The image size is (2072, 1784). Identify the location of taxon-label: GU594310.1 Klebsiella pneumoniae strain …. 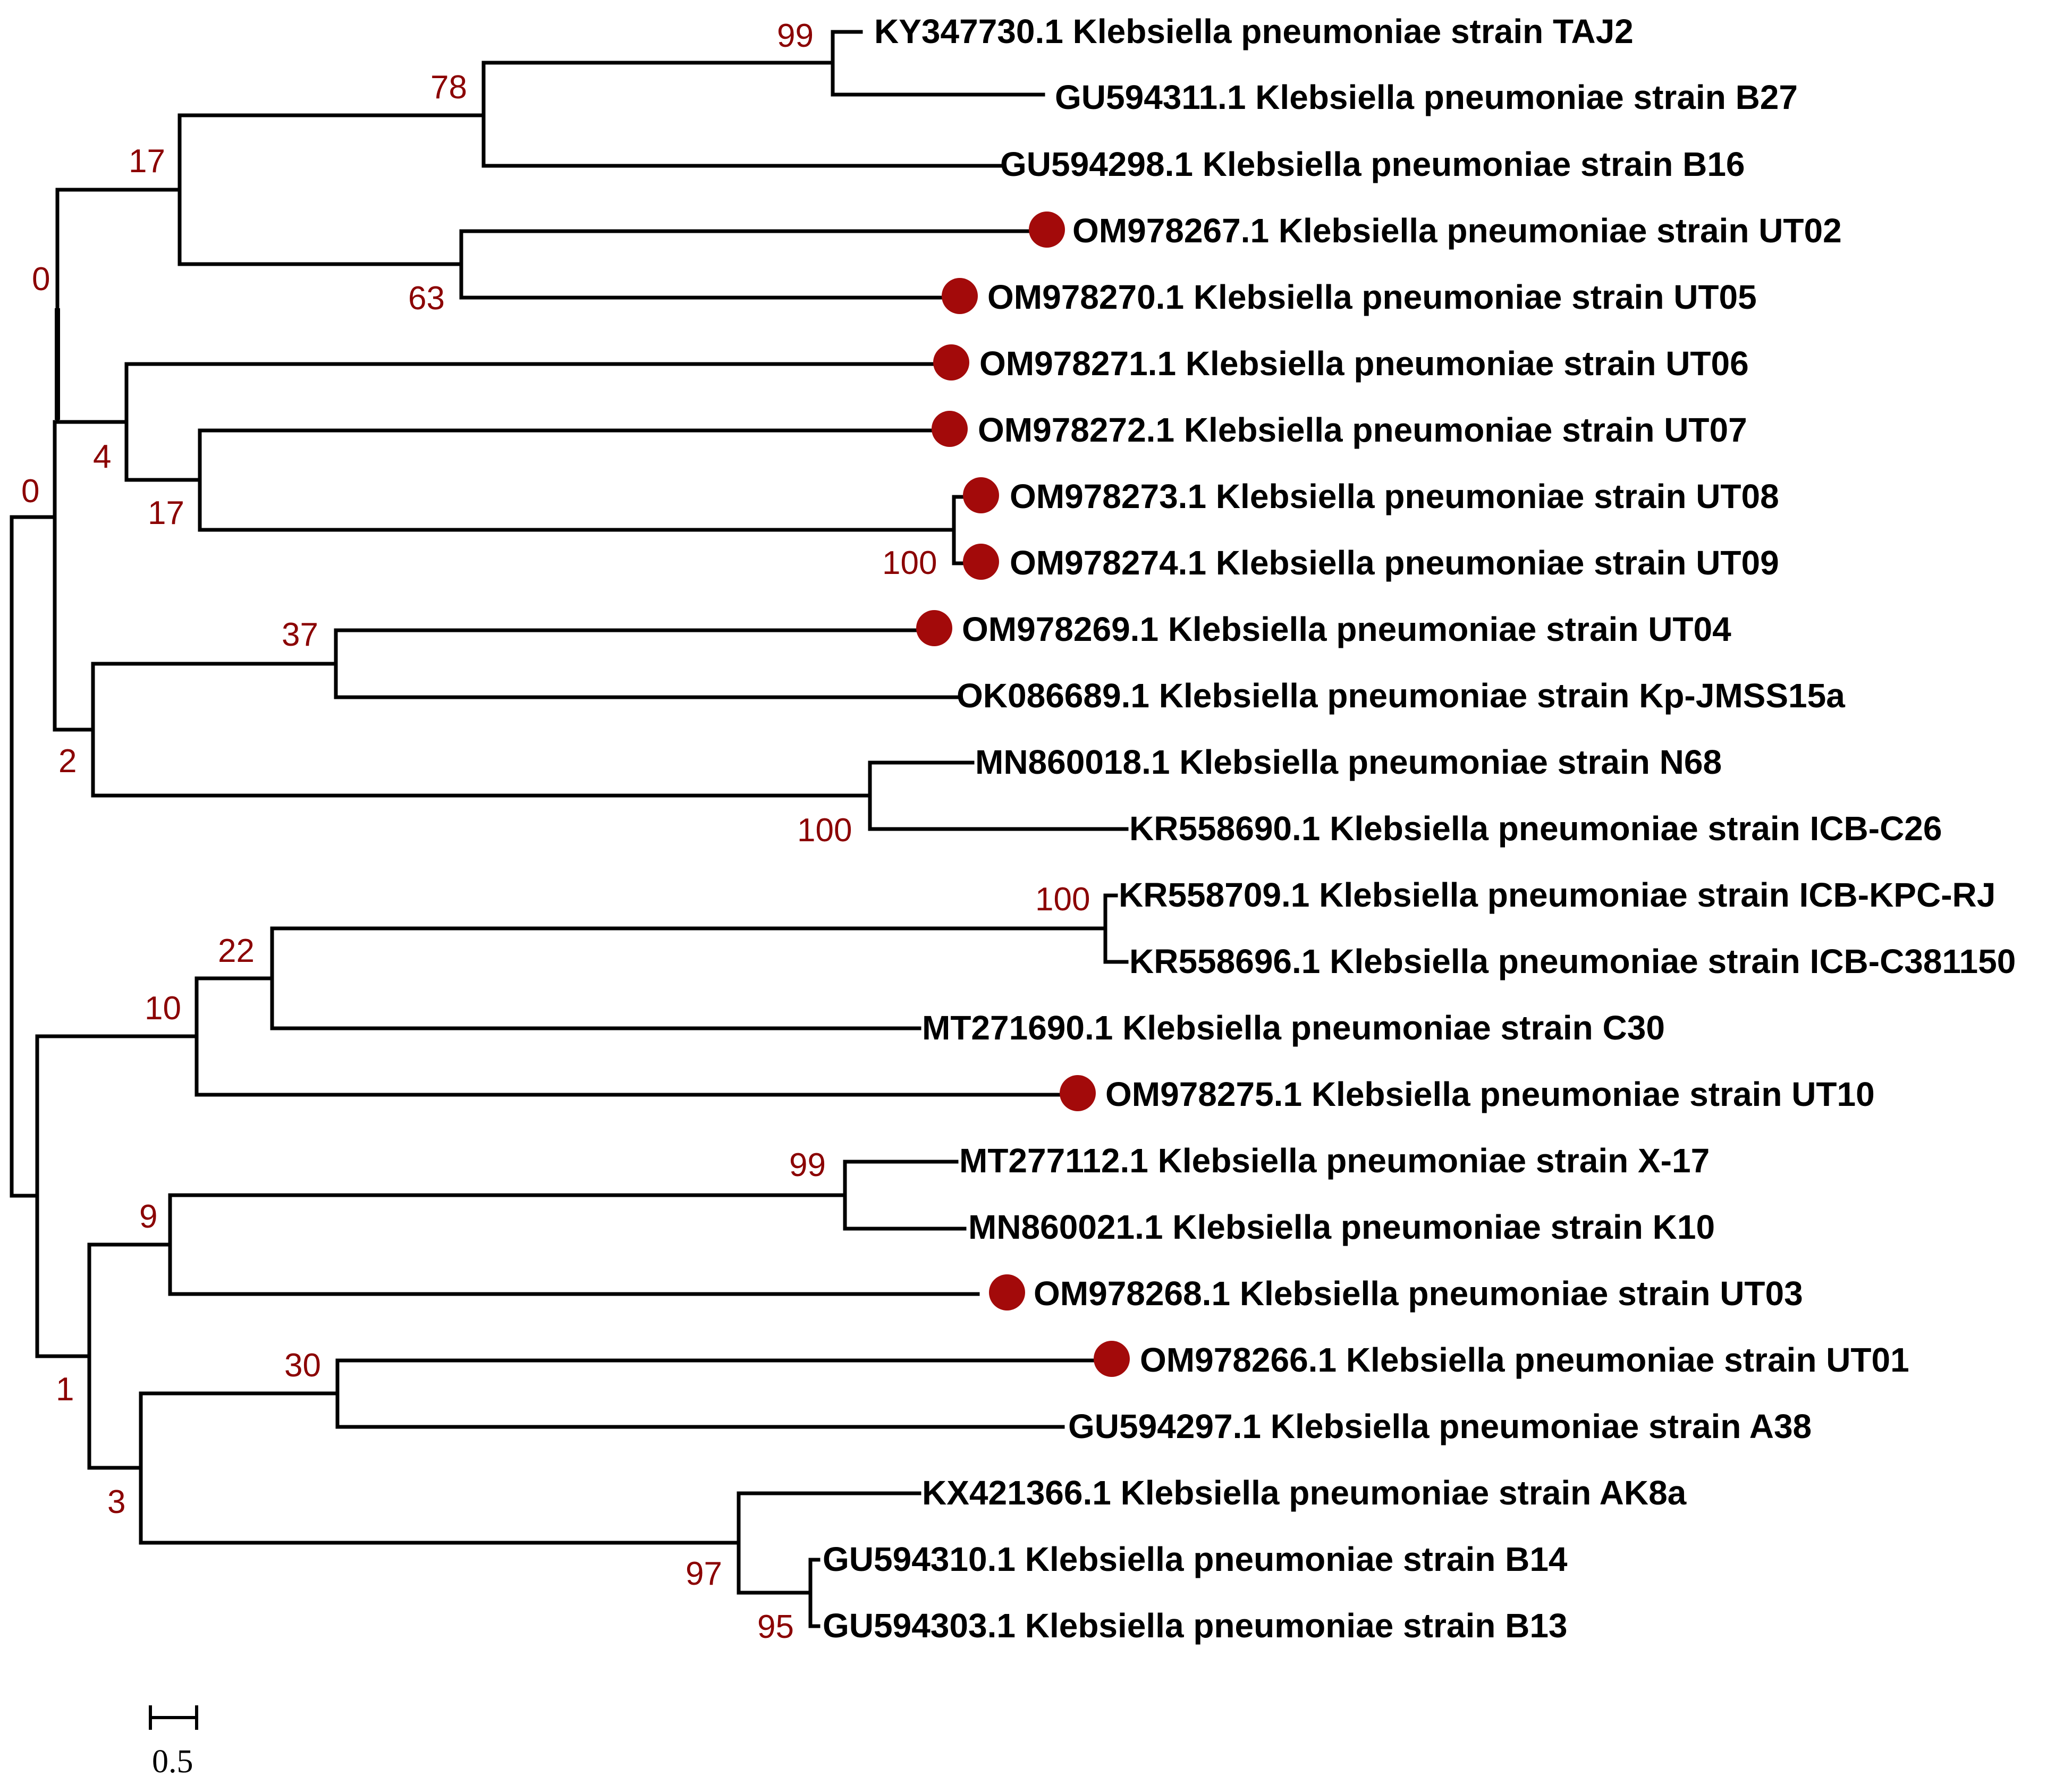
(1195, 1559).